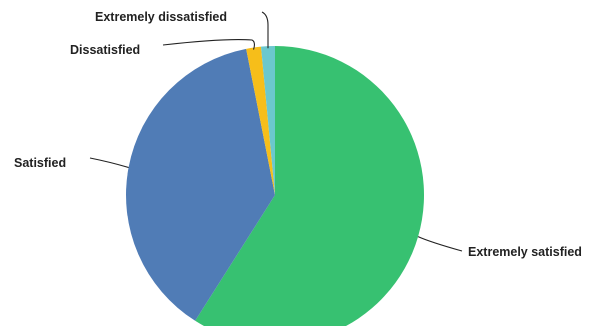 The image size is (605, 331). Describe the element at coordinates (440, 244) in the screenshot. I see `leader-line-extremely-satisfied` at that location.